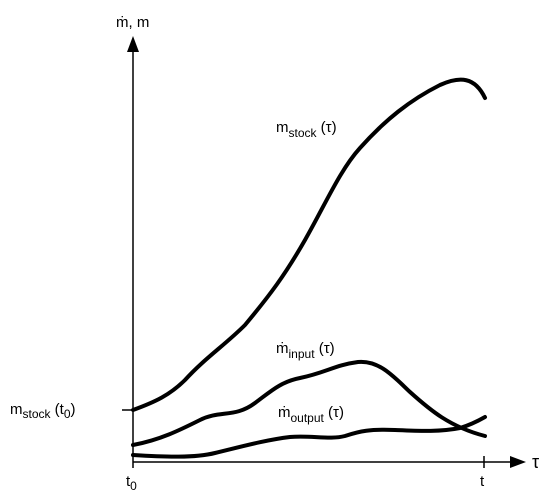  Describe the element at coordinates (58, 409) in the screenshot. I see `label-suffix: (t` at that location.